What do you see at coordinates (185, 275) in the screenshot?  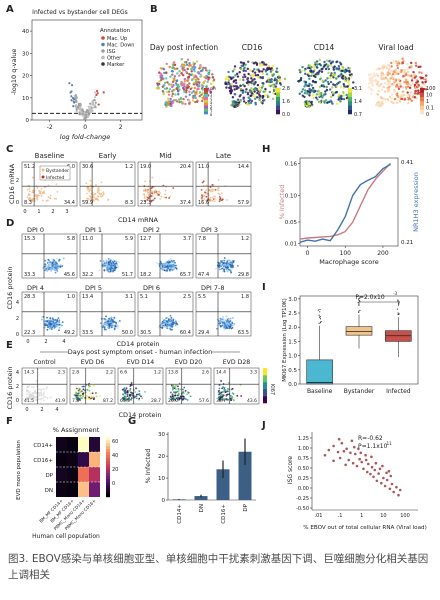 I see `quadrant-value: 65.7` at bounding box center [185, 275].